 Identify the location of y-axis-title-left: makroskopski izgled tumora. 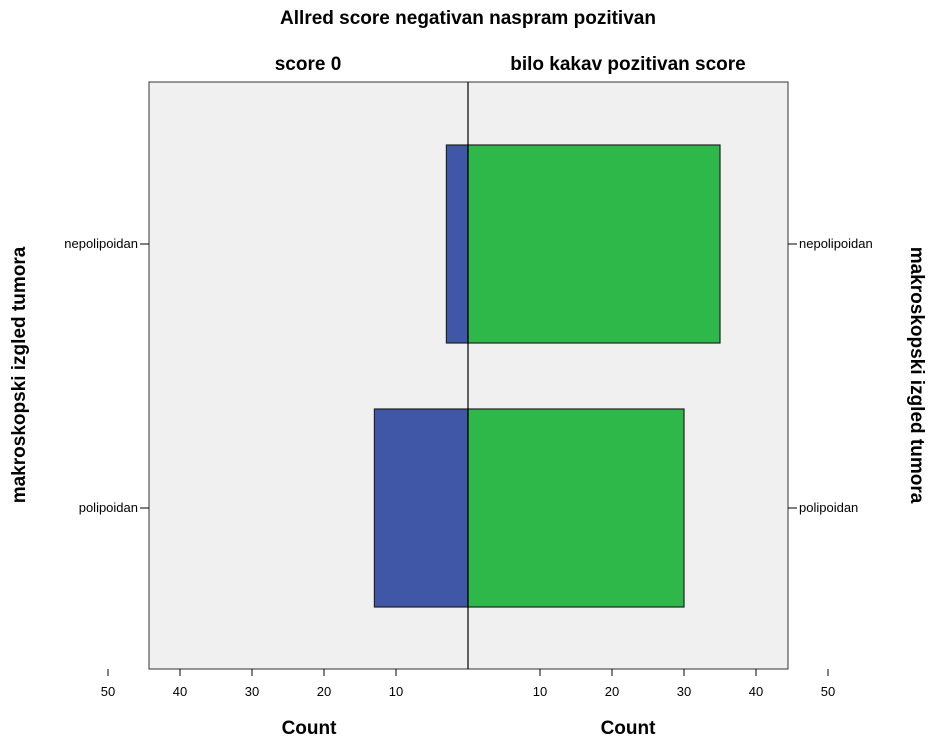
(19, 374).